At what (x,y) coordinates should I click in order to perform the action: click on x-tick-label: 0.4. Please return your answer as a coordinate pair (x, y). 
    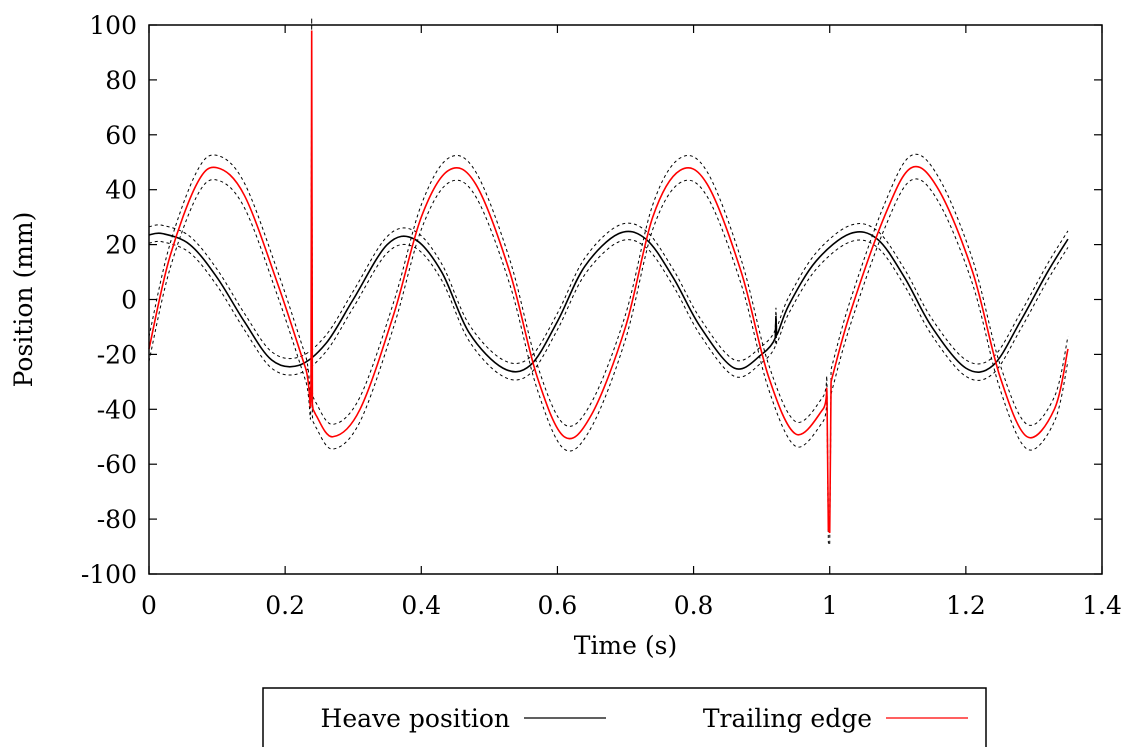
    Looking at the image, I should click on (421, 605).